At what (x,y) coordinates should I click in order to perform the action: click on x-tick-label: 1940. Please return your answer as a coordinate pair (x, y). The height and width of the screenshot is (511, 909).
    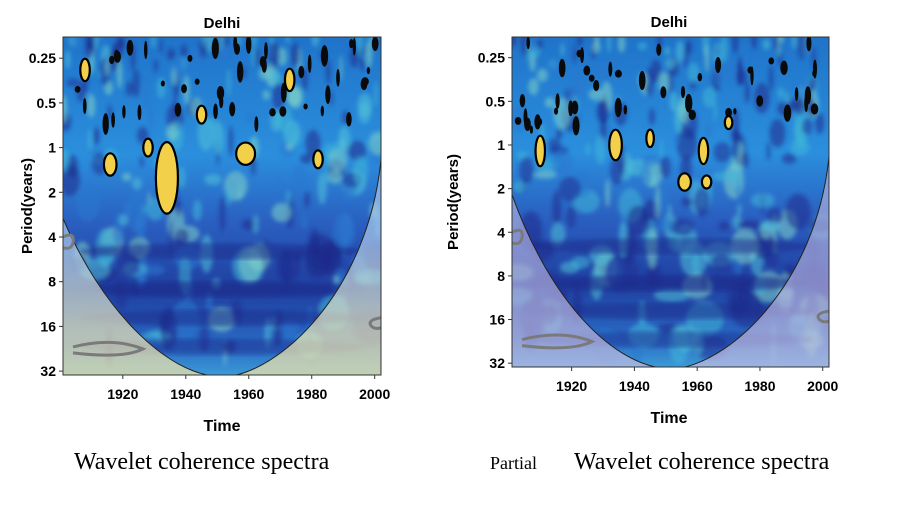
    Looking at the image, I should click on (185, 394).